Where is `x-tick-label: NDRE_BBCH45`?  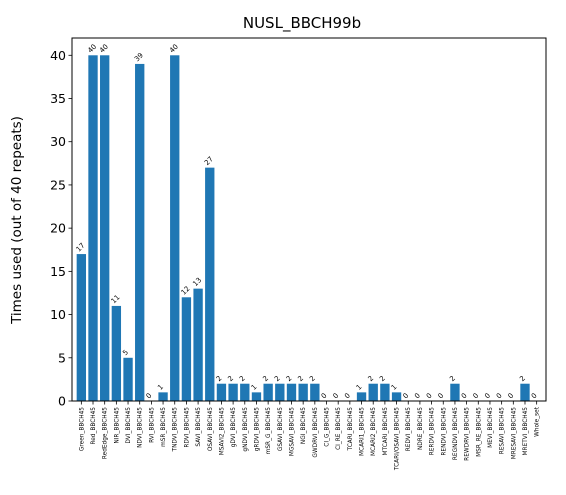 x-tick-label: NDRE_BBCH45 is located at coordinates (421, 428).